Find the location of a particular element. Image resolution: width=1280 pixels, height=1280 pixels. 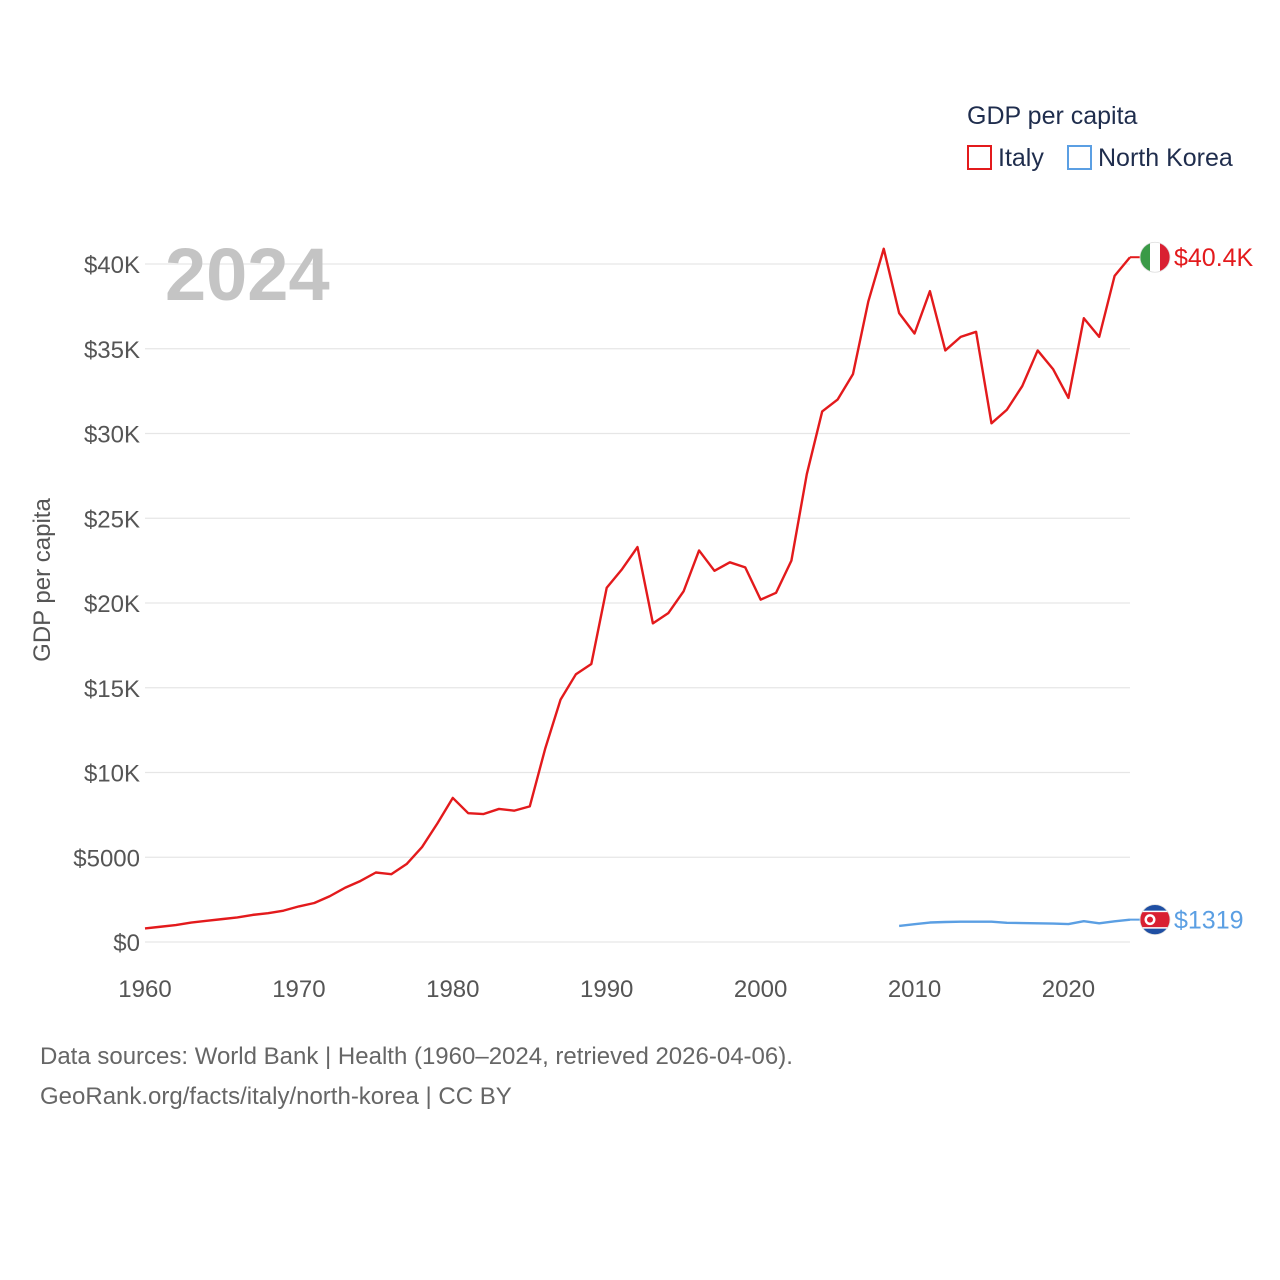

north-korea-line is located at coordinates (1015, 923).